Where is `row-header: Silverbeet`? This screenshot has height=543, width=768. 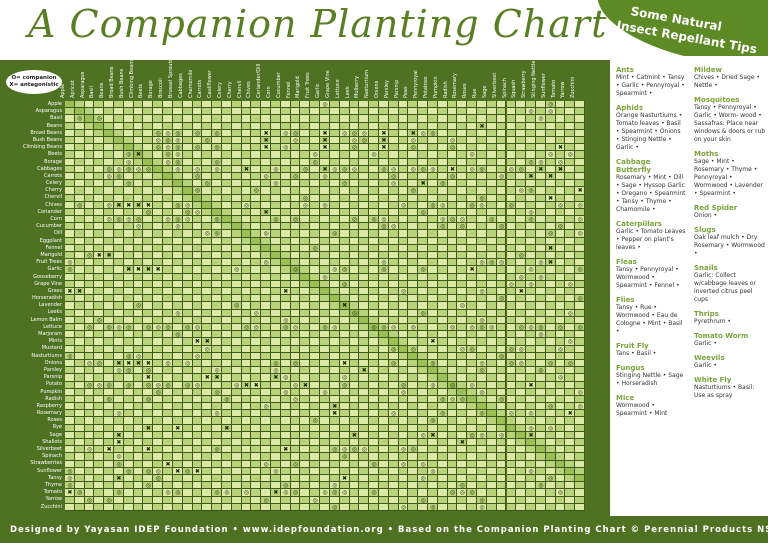
row-header: Silverbeet is located at coordinates (49, 449).